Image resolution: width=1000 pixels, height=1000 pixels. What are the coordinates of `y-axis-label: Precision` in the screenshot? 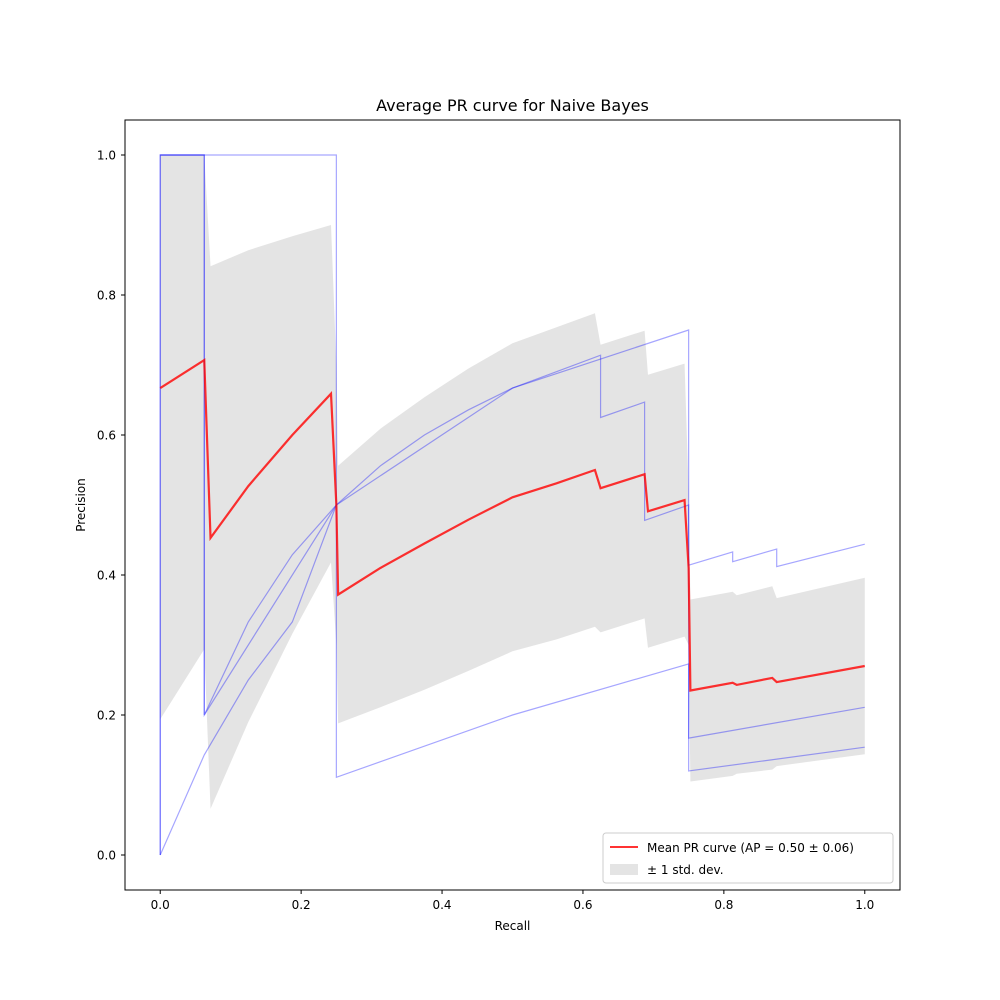 It's located at (81, 505).